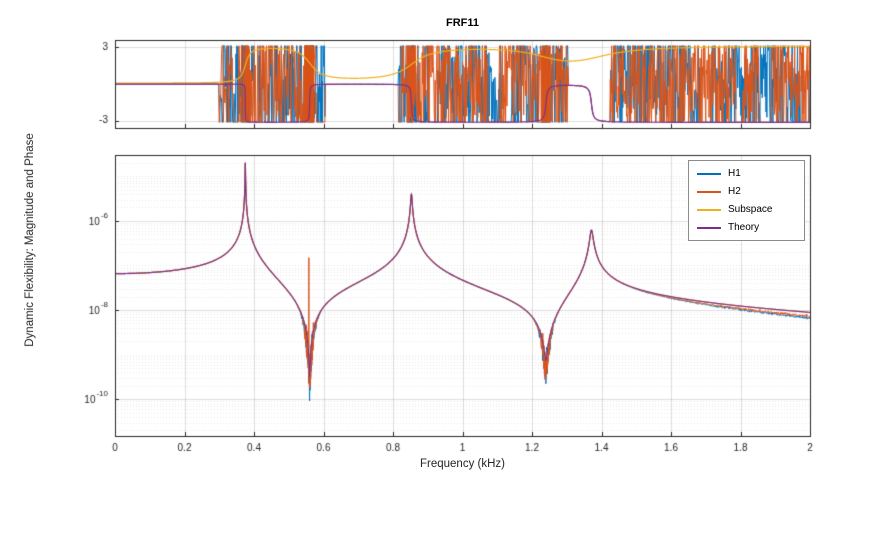 This screenshot has width=895, height=540. Describe the element at coordinates (709, 210) in the screenshot. I see `legend-line-swatch-subspace` at that location.